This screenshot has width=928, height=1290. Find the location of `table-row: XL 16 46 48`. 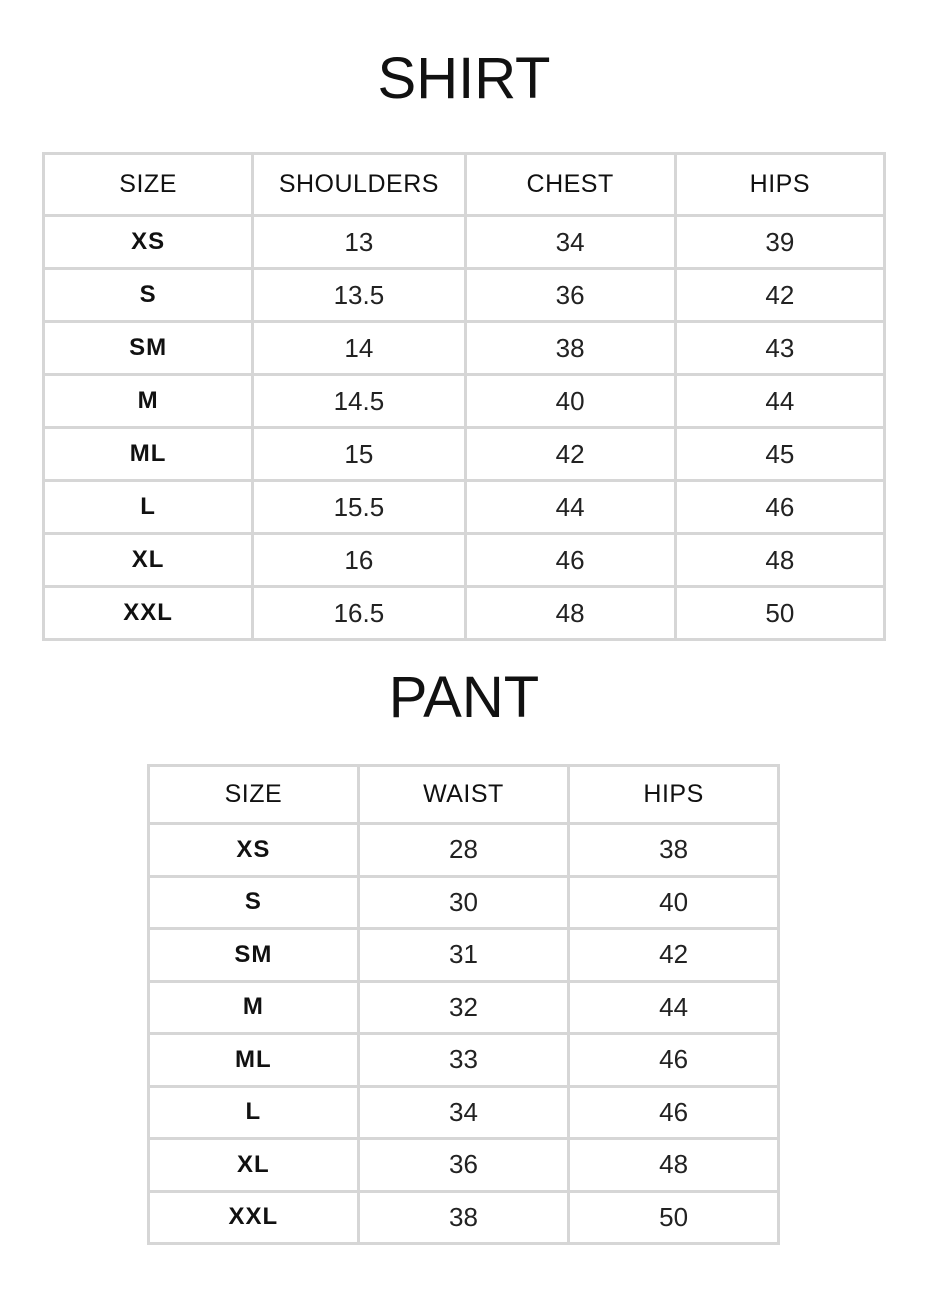

table-row: XL 16 46 48 is located at coordinates (464, 560).